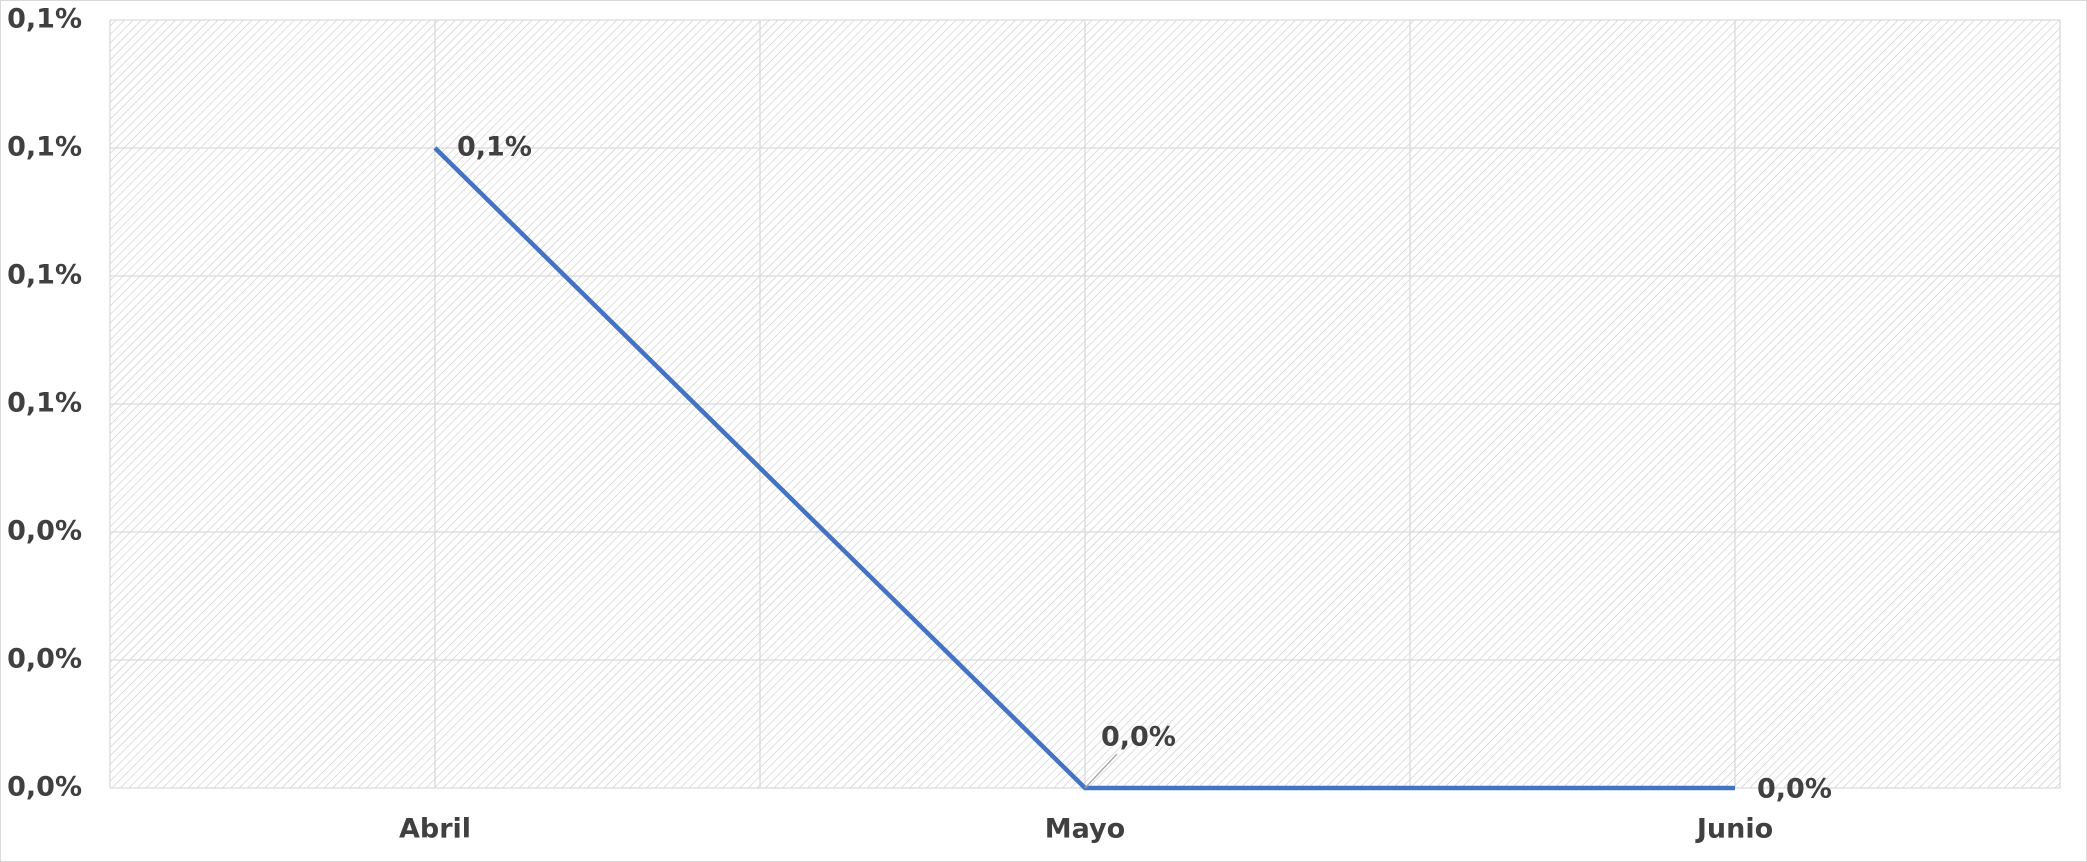 The height and width of the screenshot is (862, 2087). Describe the element at coordinates (1734, 829) in the screenshot. I see `x-tick-label: Junio` at that location.